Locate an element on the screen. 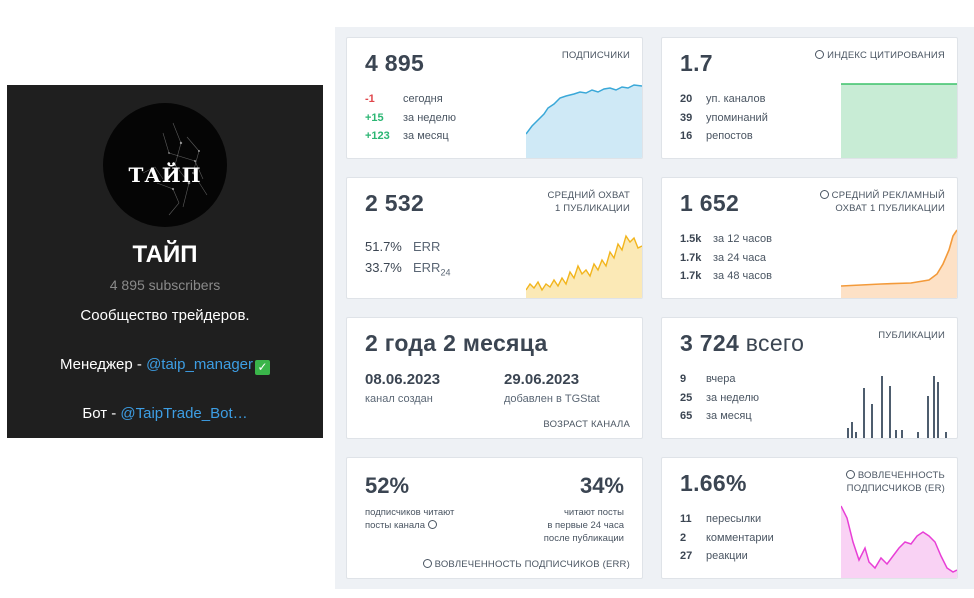 The height and width of the screenshot is (598, 974). avatar-texture-icon is located at coordinates (175, 169).